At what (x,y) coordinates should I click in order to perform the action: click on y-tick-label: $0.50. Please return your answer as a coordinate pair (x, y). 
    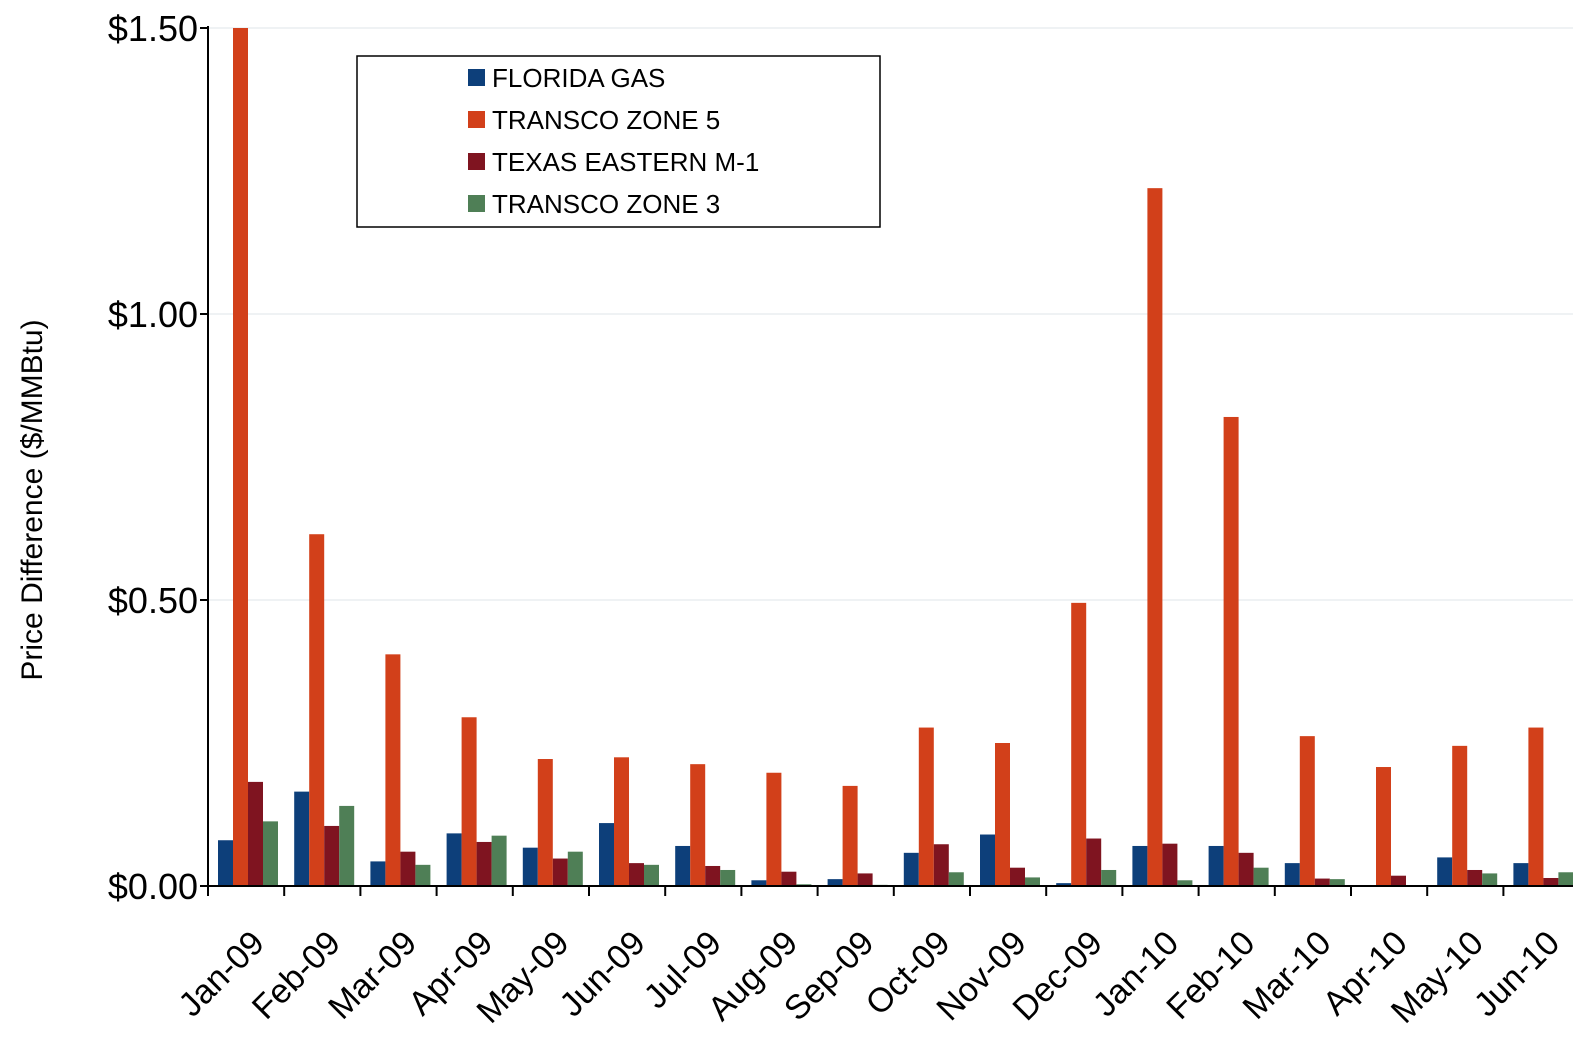
    Looking at the image, I should click on (153, 600).